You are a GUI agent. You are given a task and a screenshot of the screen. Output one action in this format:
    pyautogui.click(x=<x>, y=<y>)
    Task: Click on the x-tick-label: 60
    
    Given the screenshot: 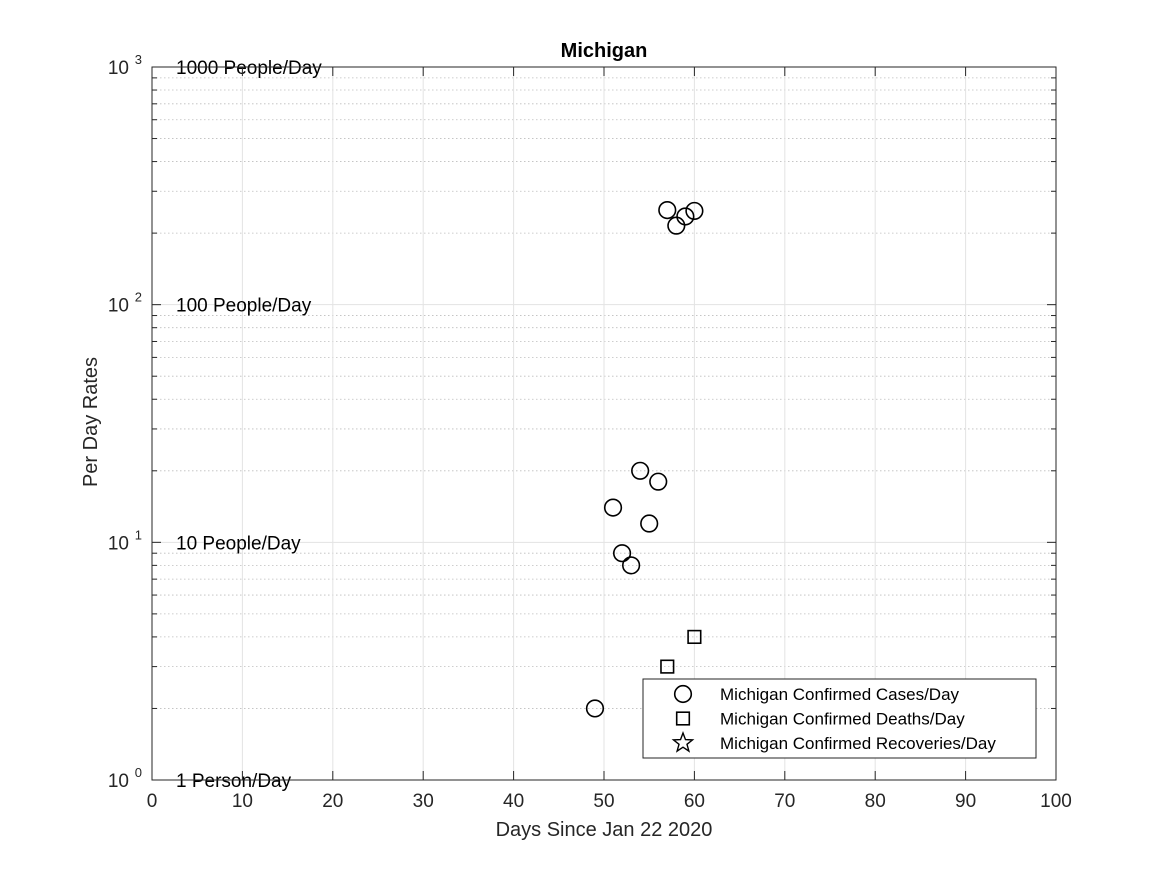 What is the action you would take?
    pyautogui.click(x=694, y=801)
    